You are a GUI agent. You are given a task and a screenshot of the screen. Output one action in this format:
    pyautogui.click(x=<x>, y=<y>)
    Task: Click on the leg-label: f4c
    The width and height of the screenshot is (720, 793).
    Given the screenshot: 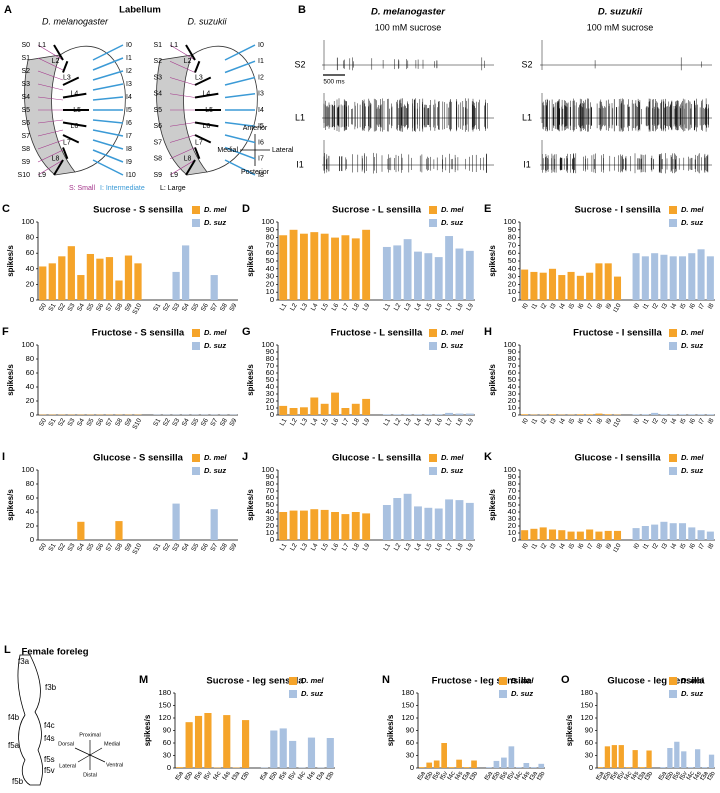 What is the action you would take?
    pyautogui.click(x=49, y=725)
    